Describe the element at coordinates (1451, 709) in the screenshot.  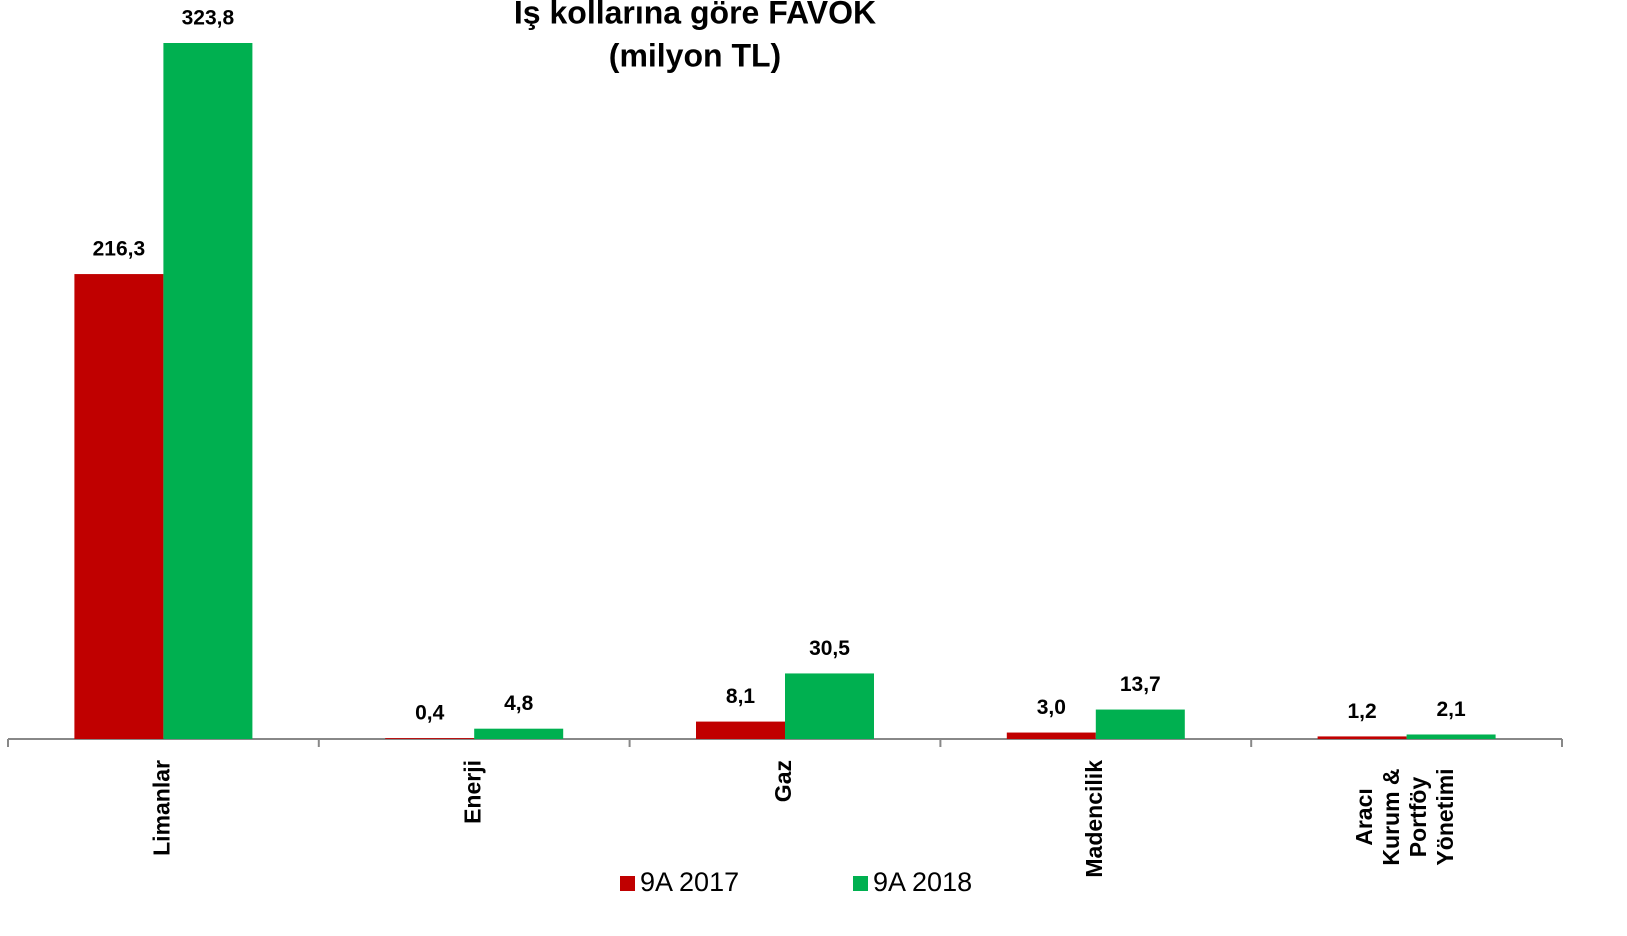
I see `value-label: 2,1` at that location.